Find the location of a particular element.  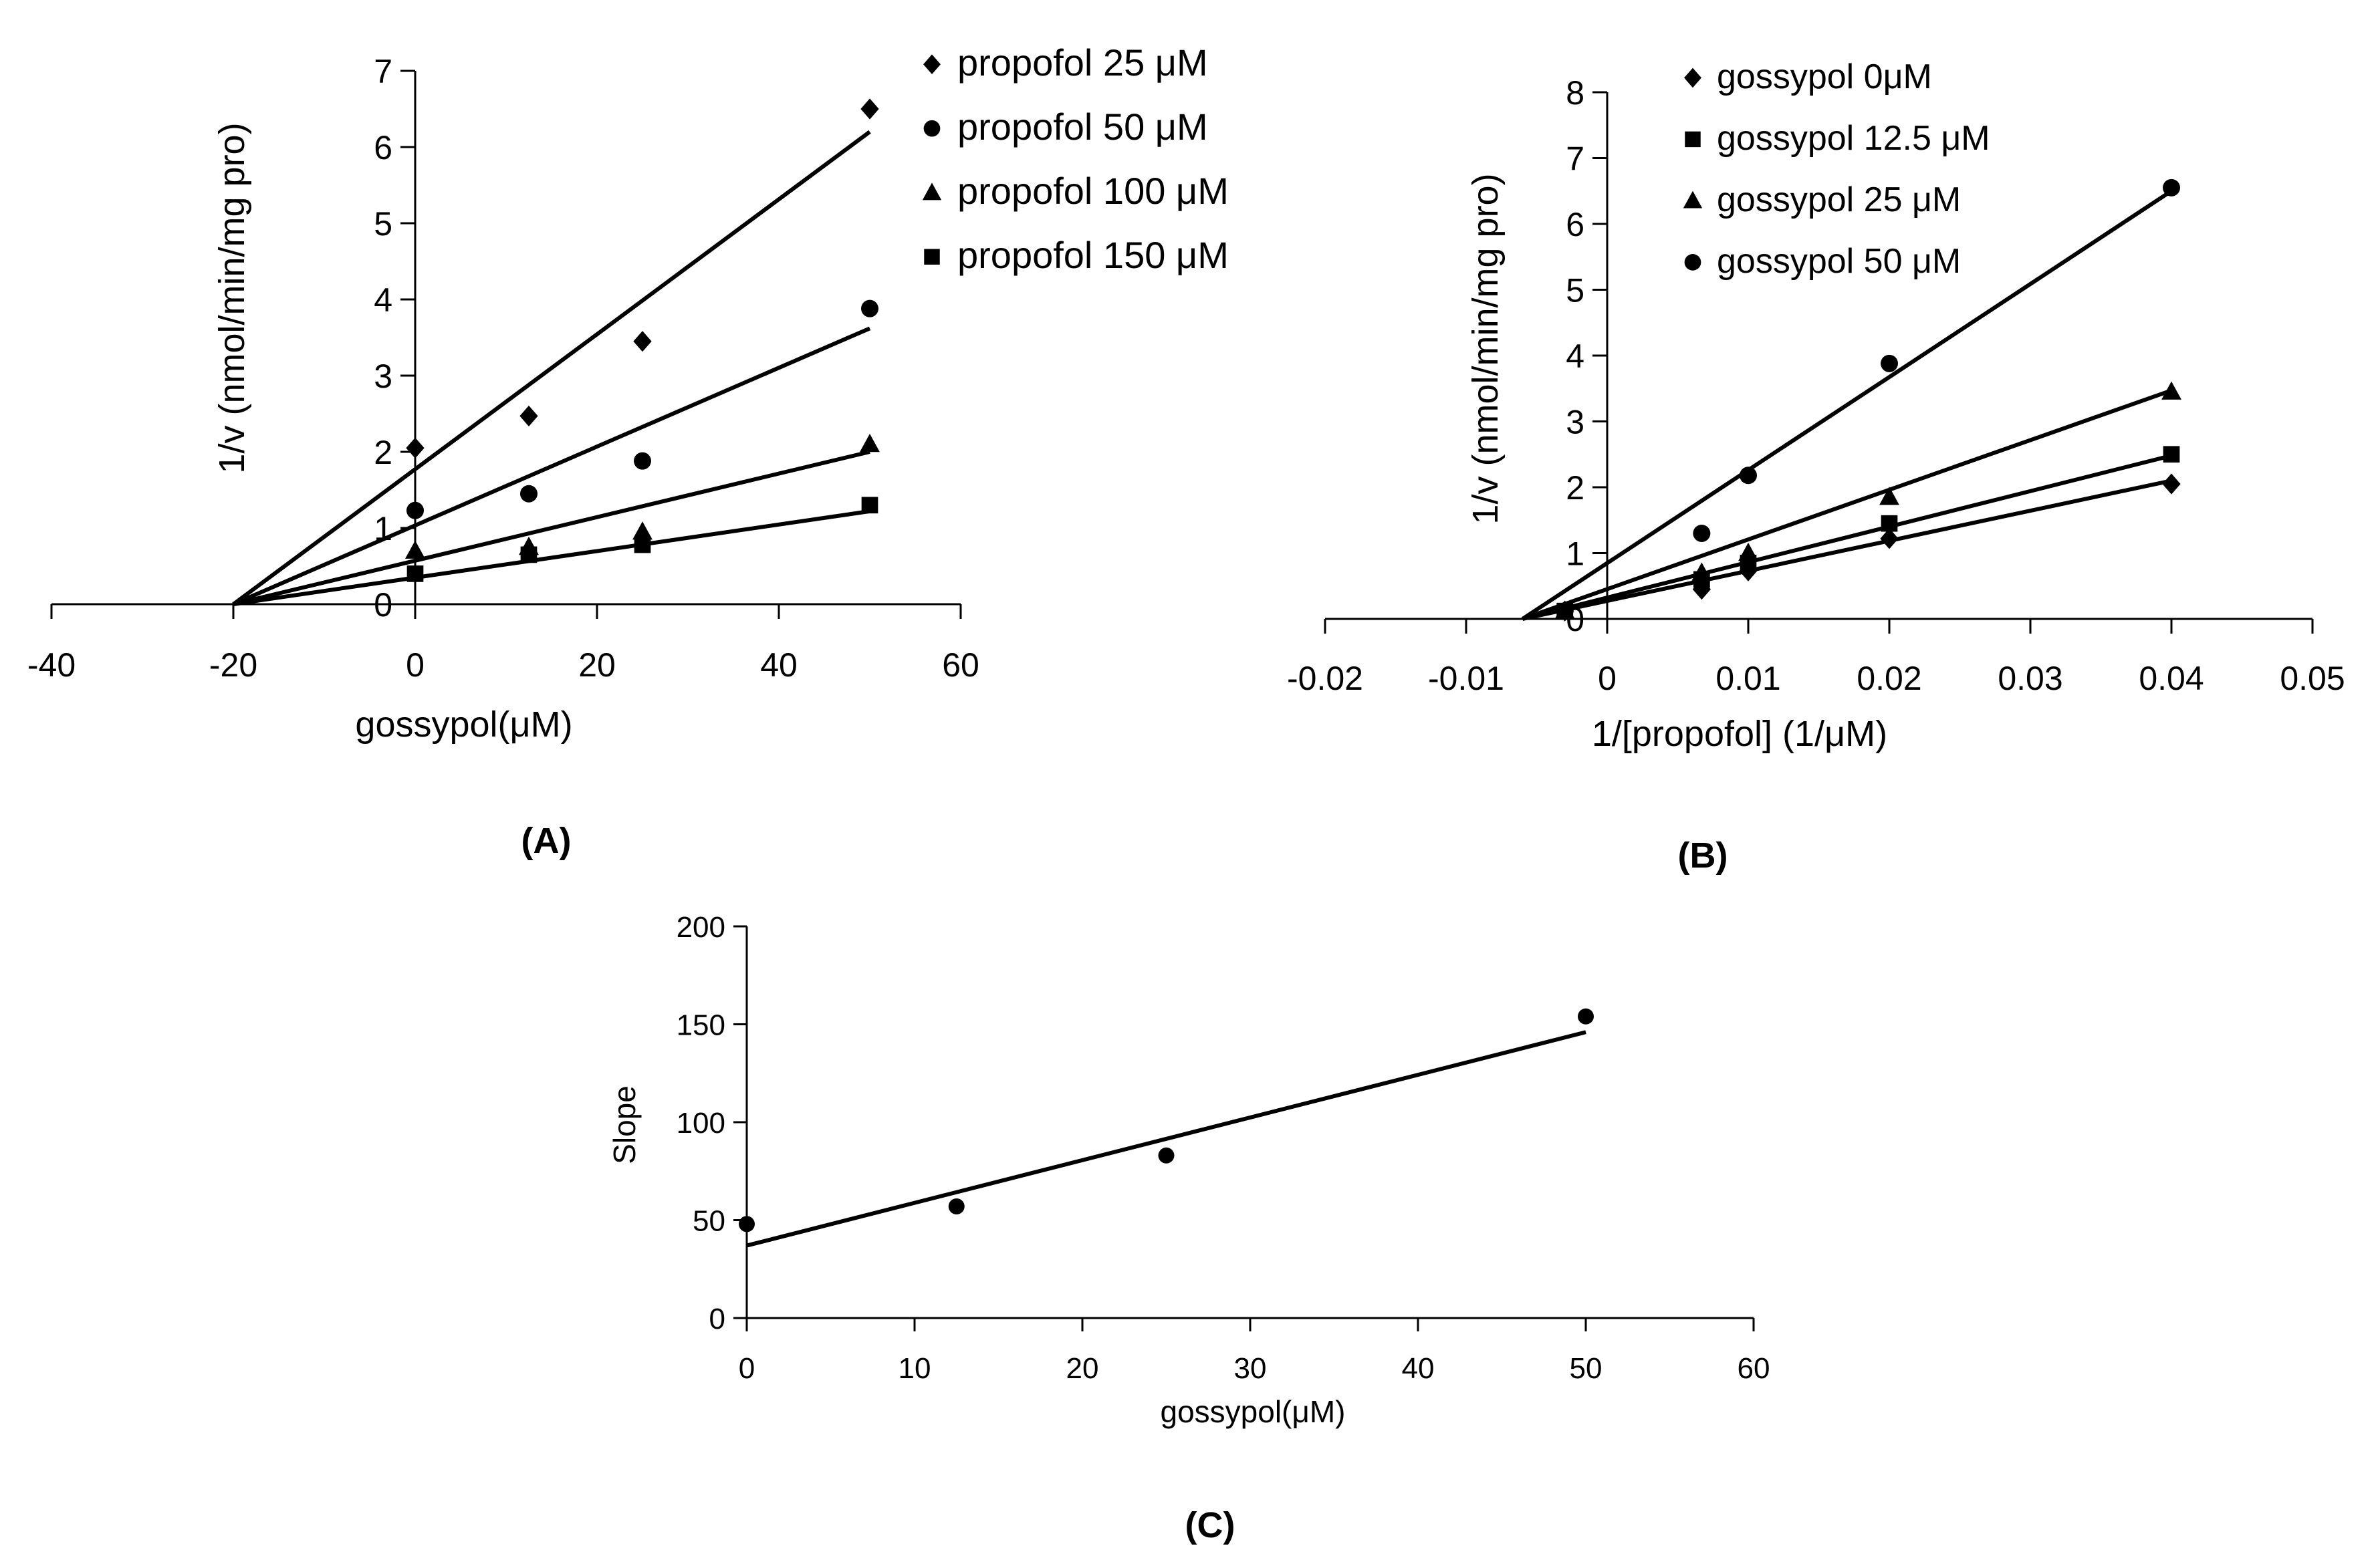

legend-label-b-2: gossypol 25 μM is located at coordinates (1839, 200).